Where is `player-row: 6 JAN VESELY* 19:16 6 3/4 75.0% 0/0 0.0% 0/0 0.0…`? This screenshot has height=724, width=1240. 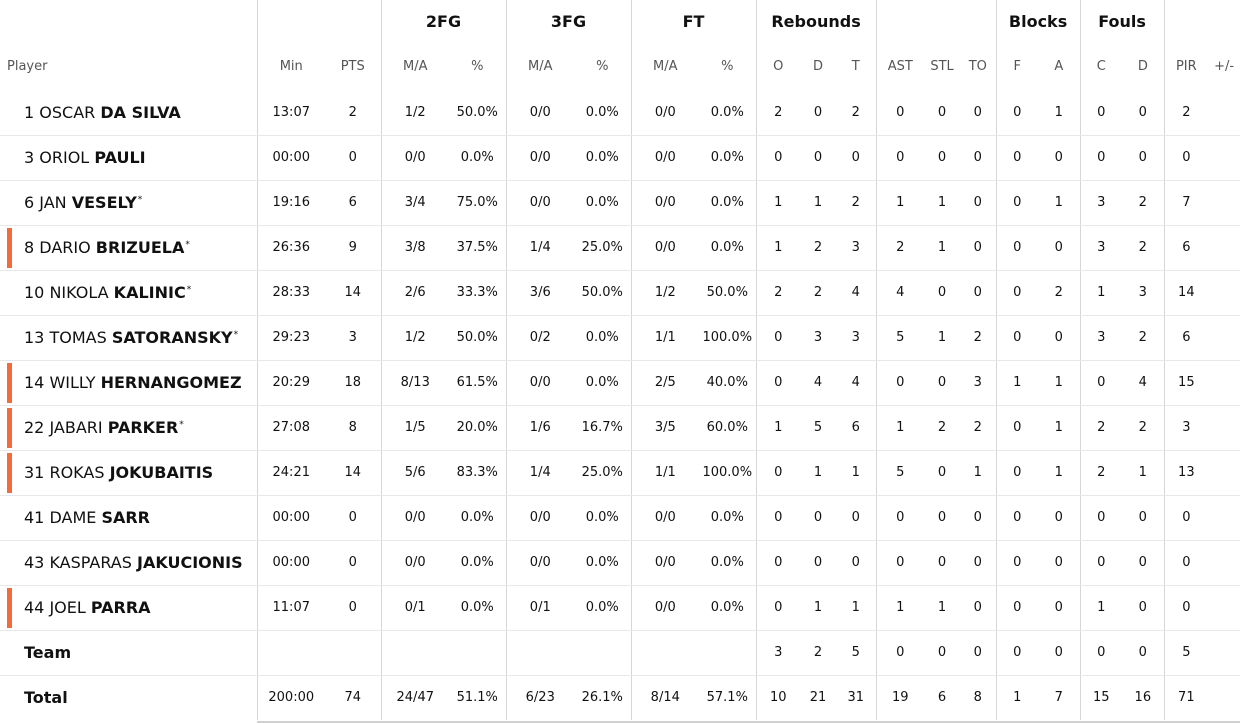
player-row: 6 JAN VESELY* 19:16 6 3/4 75.0% 0/0 0.0% 0/0 0.0… is located at coordinates (620, 203).